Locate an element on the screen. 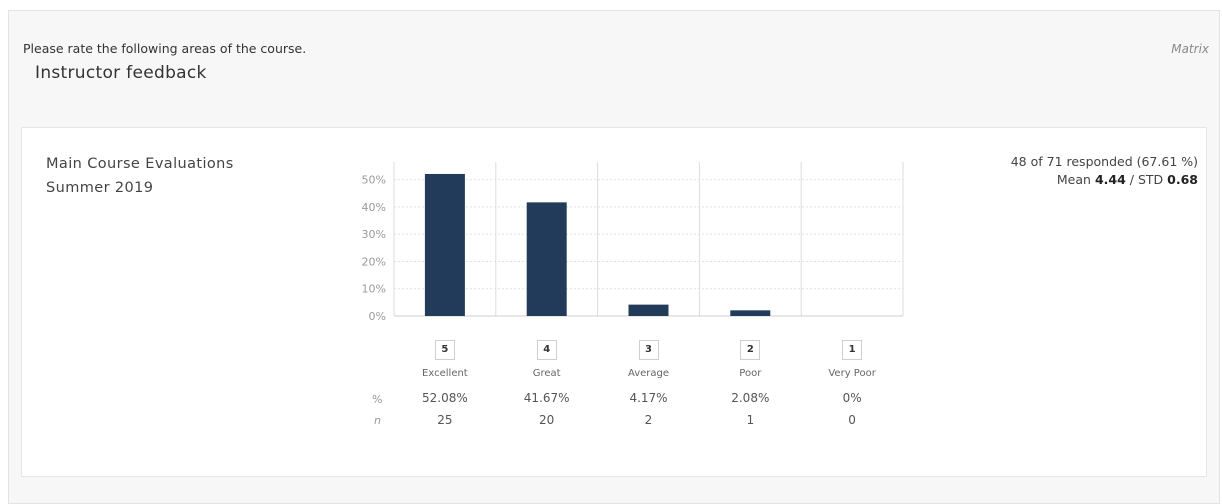 This screenshot has width=1222, height=504. count-value: 20 is located at coordinates (547, 420).